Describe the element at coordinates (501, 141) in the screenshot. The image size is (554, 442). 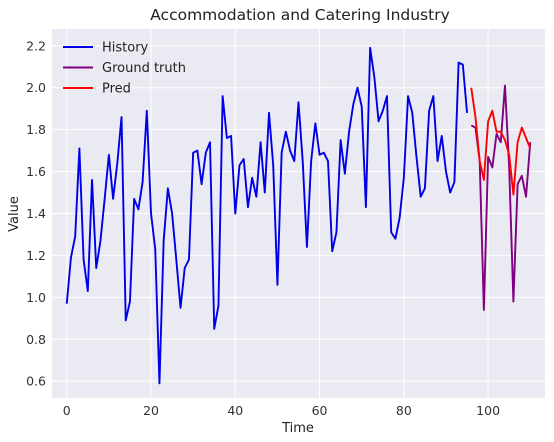
I see `series-line-pred` at that location.